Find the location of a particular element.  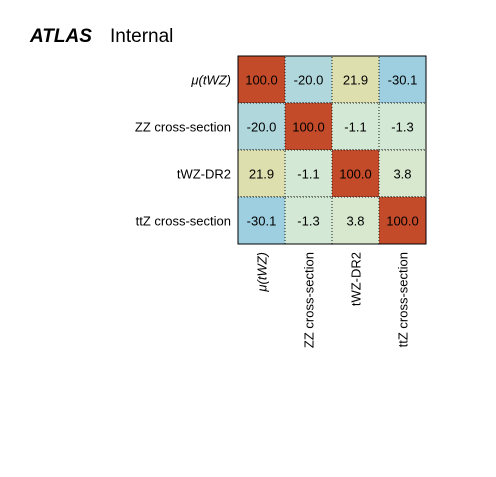

status-label: Internal is located at coordinates (141, 36).